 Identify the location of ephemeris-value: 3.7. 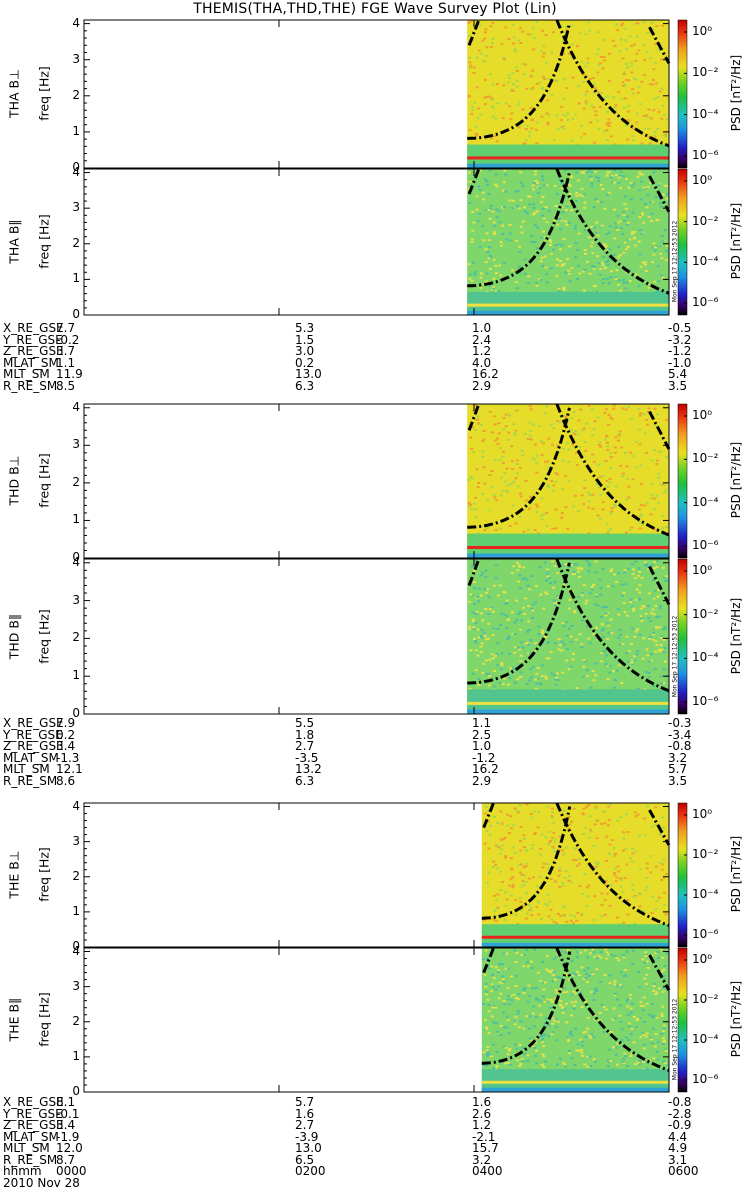
(66, 351).